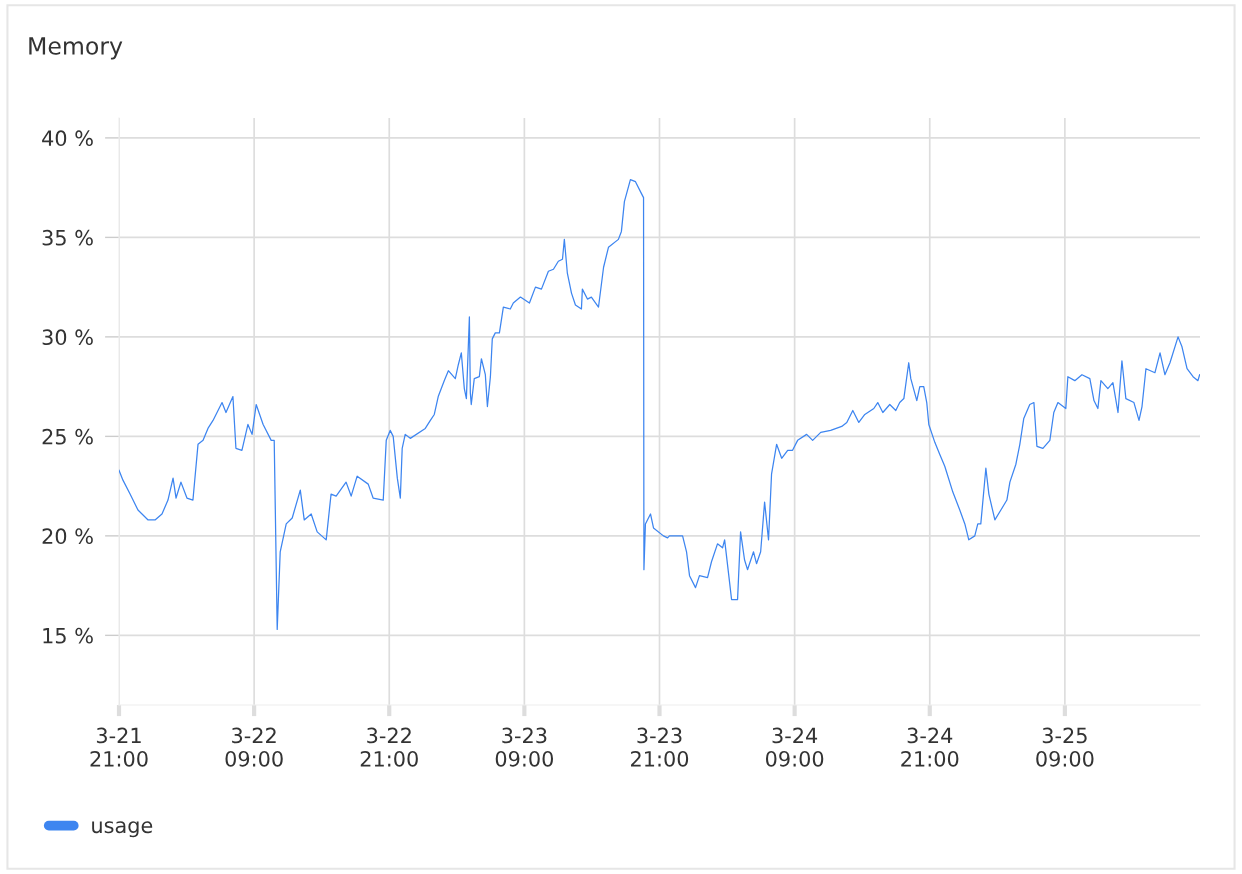  What do you see at coordinates (67, 536) in the screenshot?
I see `y-tick-label: 20 %` at bounding box center [67, 536].